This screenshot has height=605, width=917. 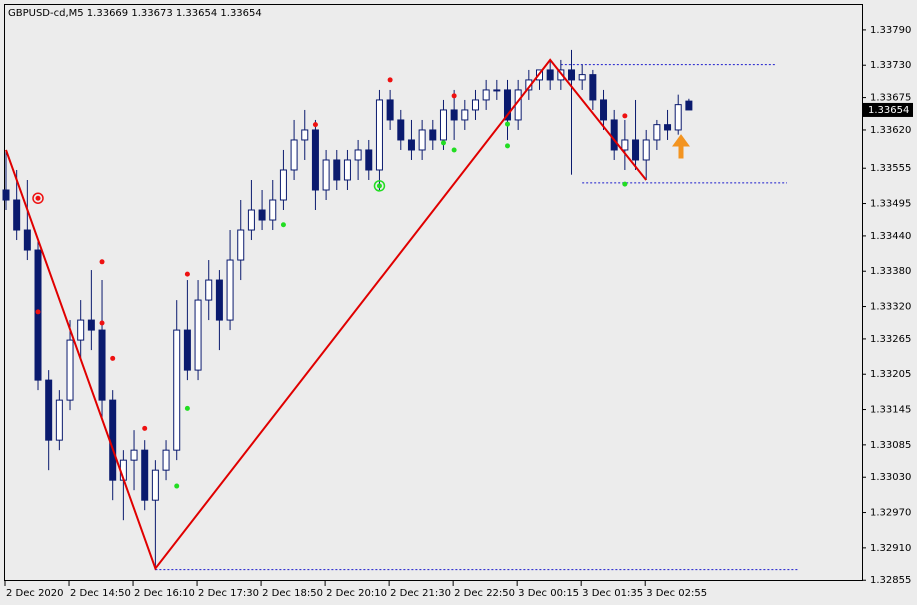 What do you see at coordinates (890, 374) in the screenshot?
I see `y-tick-label: 1.33205` at bounding box center [890, 374].